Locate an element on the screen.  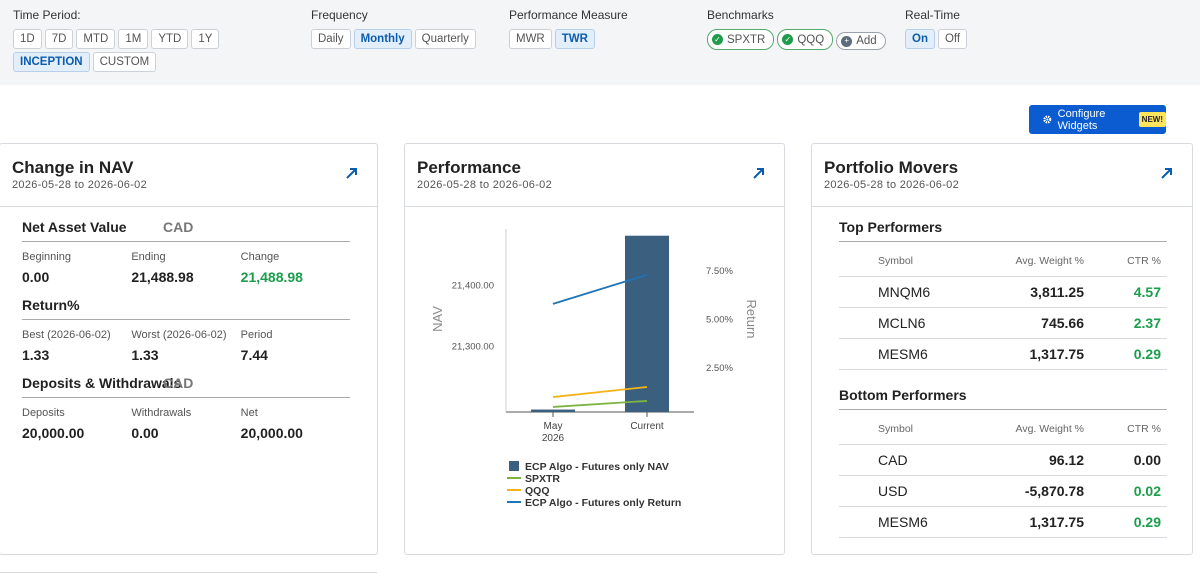
add-benchmark: + Add is located at coordinates (861, 41).